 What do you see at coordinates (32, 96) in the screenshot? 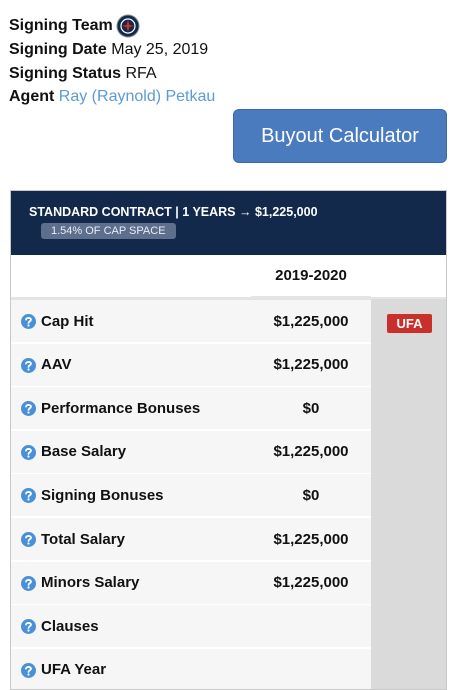
I see `detail-label: Agent` at bounding box center [32, 96].